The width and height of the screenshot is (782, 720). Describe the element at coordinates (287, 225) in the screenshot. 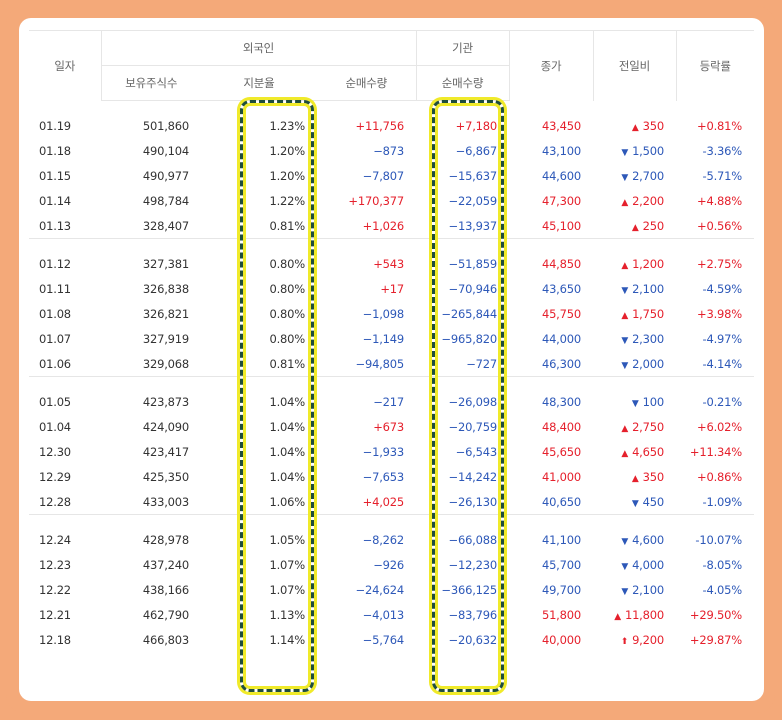

I see `ratio-cell: 0.81%` at that location.